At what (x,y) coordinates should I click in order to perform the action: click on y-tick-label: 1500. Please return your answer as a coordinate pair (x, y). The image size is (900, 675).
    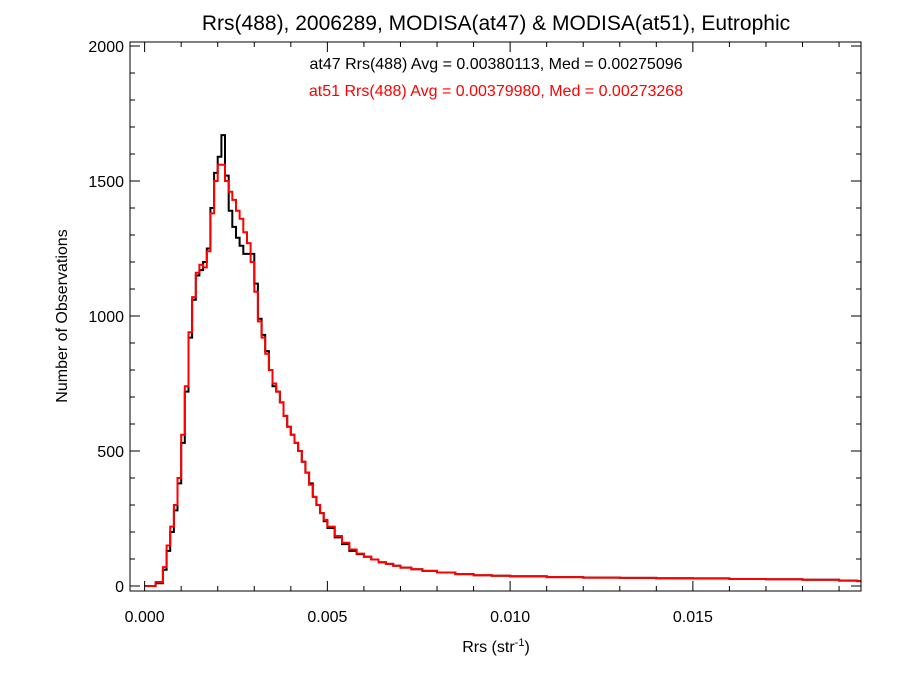
    Looking at the image, I should click on (106, 182).